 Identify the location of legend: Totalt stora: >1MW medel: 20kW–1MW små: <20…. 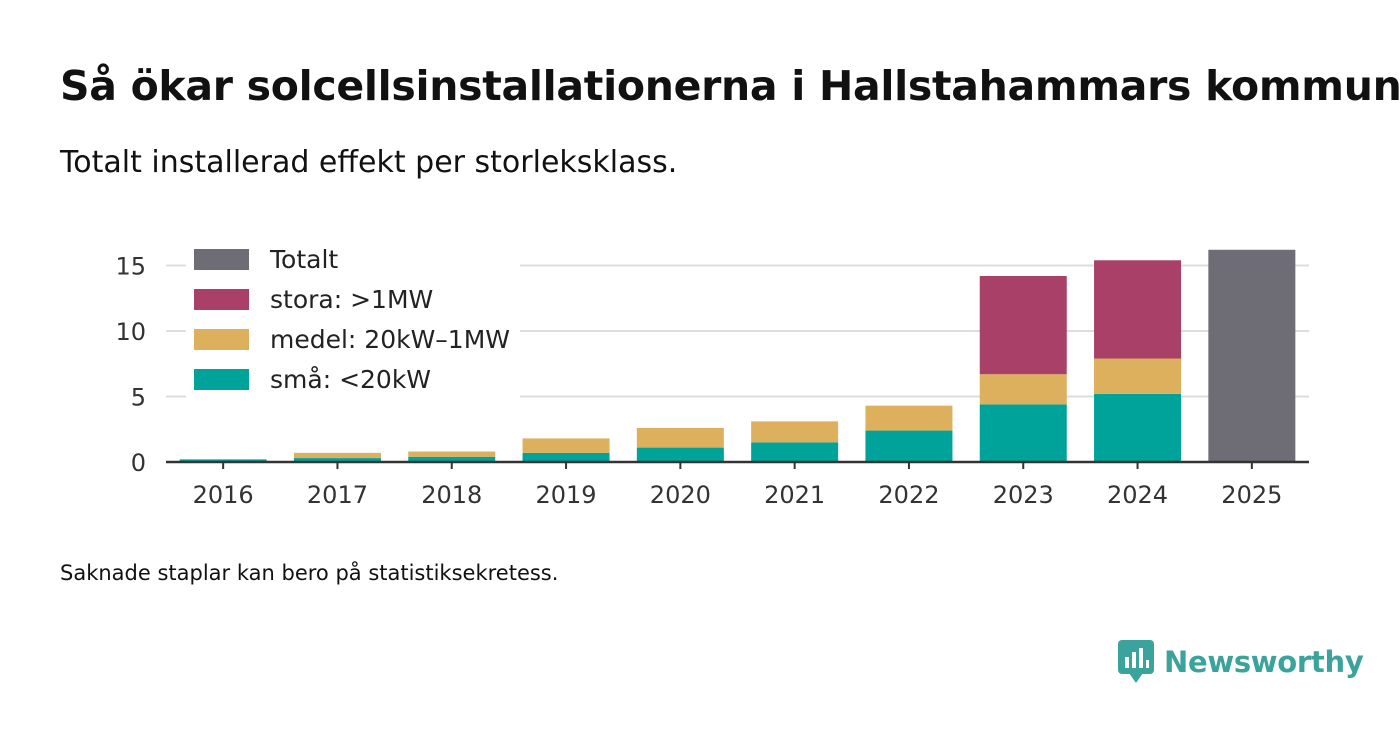
(353, 319).